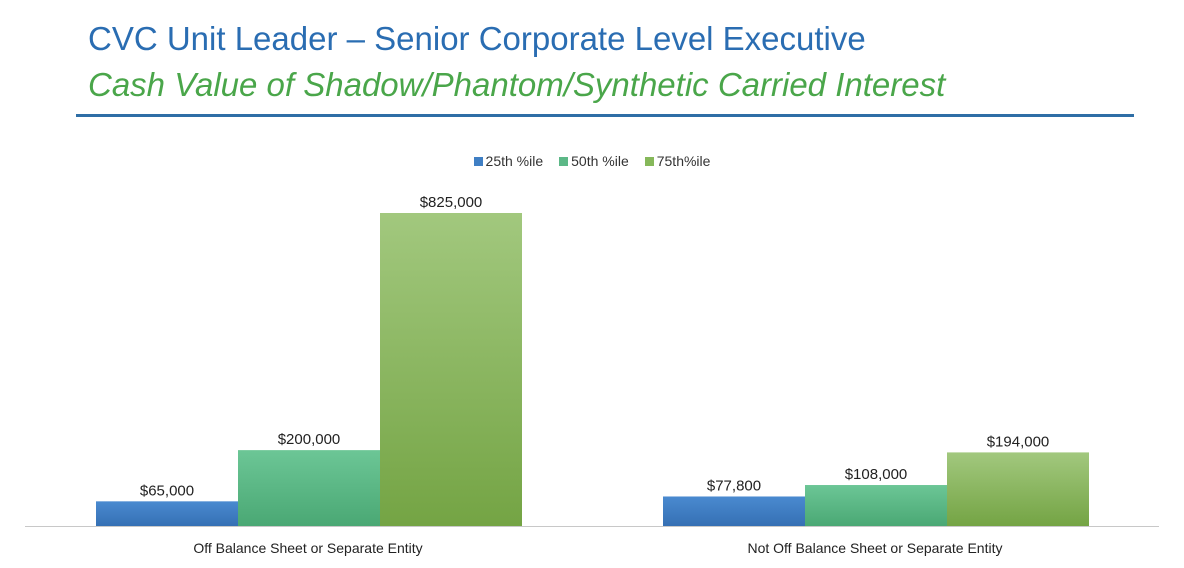  What do you see at coordinates (876, 474) in the screenshot?
I see `data-label-series-1-category-1: $108,000` at bounding box center [876, 474].